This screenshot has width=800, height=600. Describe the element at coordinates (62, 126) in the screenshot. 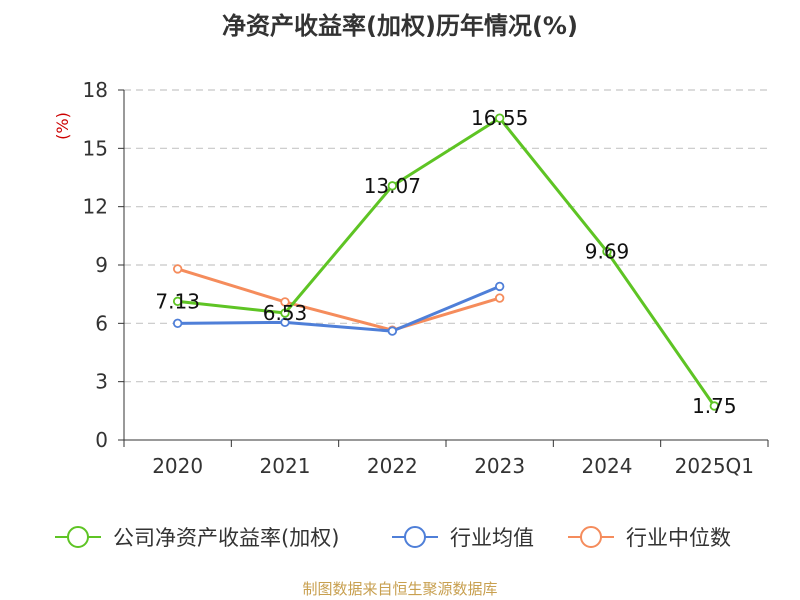

I see `y-axis-unit-label: (%)` at that location.